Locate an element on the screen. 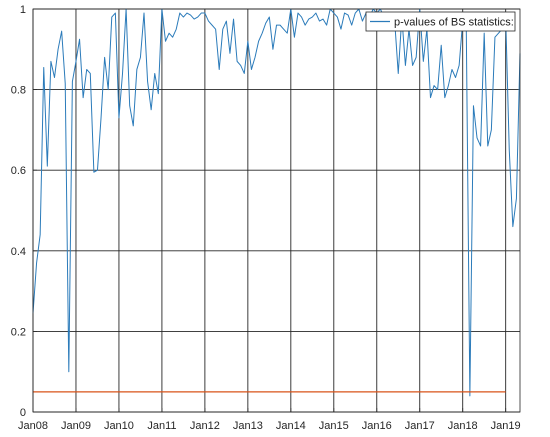 This screenshot has height=437, width=550. legend-label: p-values of BS statistics: is located at coordinates (454, 23).